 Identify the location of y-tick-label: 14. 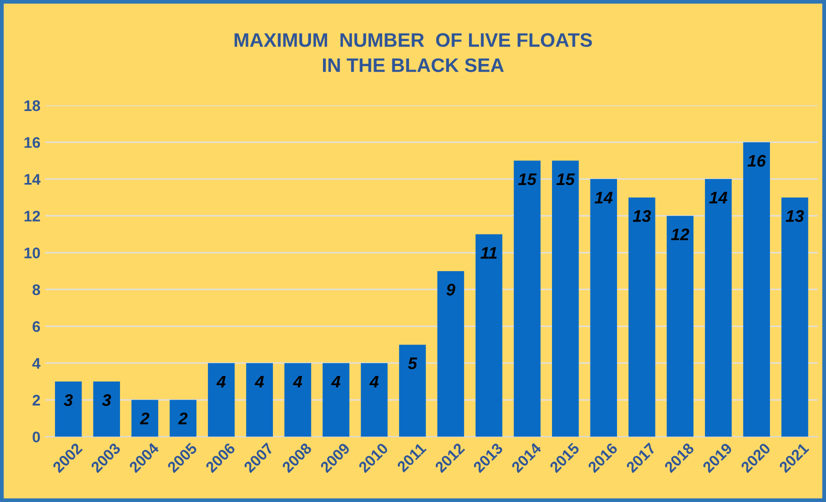
(32, 179).